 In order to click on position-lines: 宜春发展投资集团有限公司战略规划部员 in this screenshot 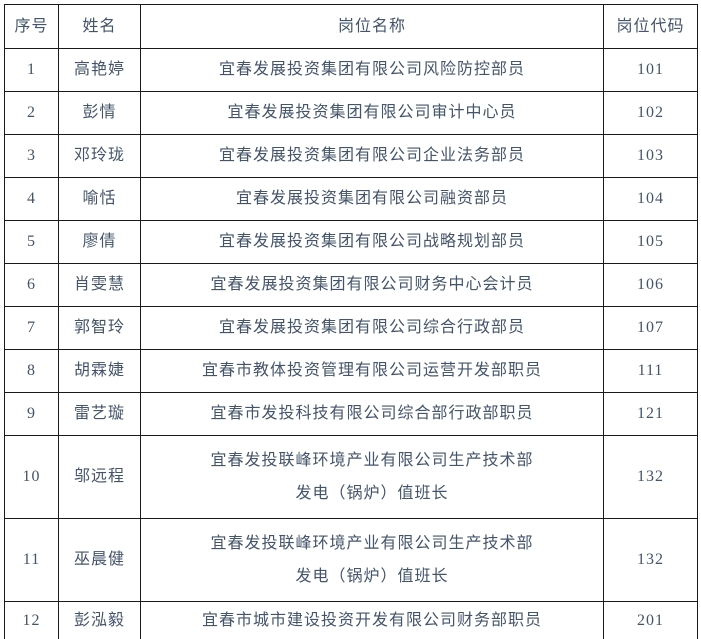, I will do `click(372, 242)`.